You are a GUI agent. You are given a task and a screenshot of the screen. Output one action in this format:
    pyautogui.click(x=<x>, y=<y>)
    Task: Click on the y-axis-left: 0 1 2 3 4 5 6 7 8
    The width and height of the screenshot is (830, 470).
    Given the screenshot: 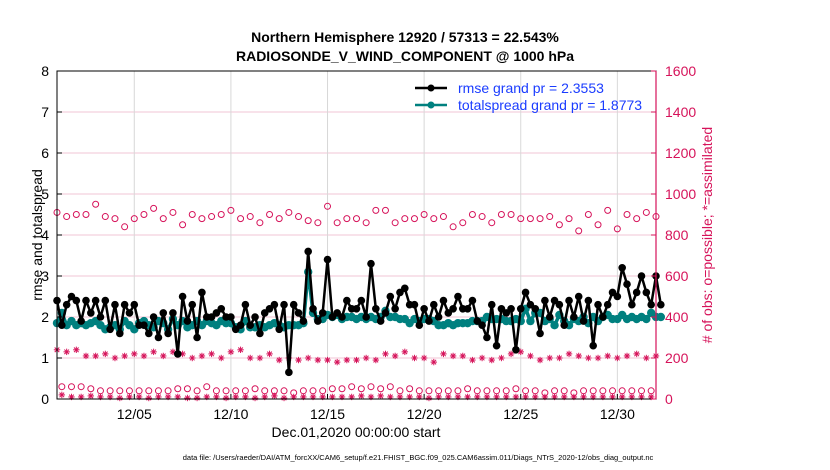 What is the action you would take?
    pyautogui.click(x=51, y=235)
    